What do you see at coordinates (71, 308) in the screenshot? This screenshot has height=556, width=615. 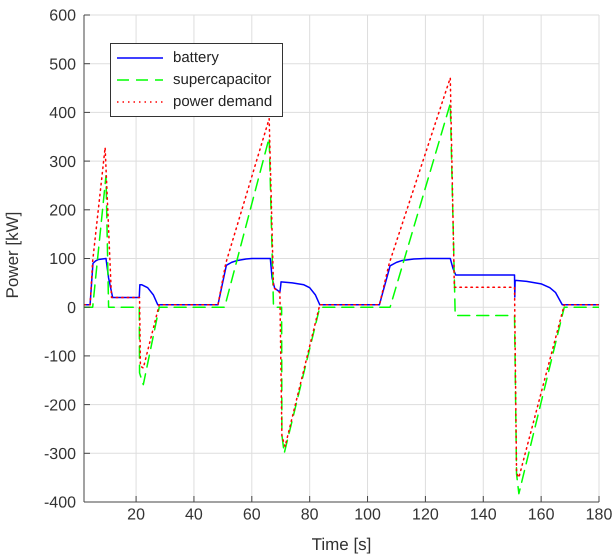 I see `y-tick-label: 0` at bounding box center [71, 308].